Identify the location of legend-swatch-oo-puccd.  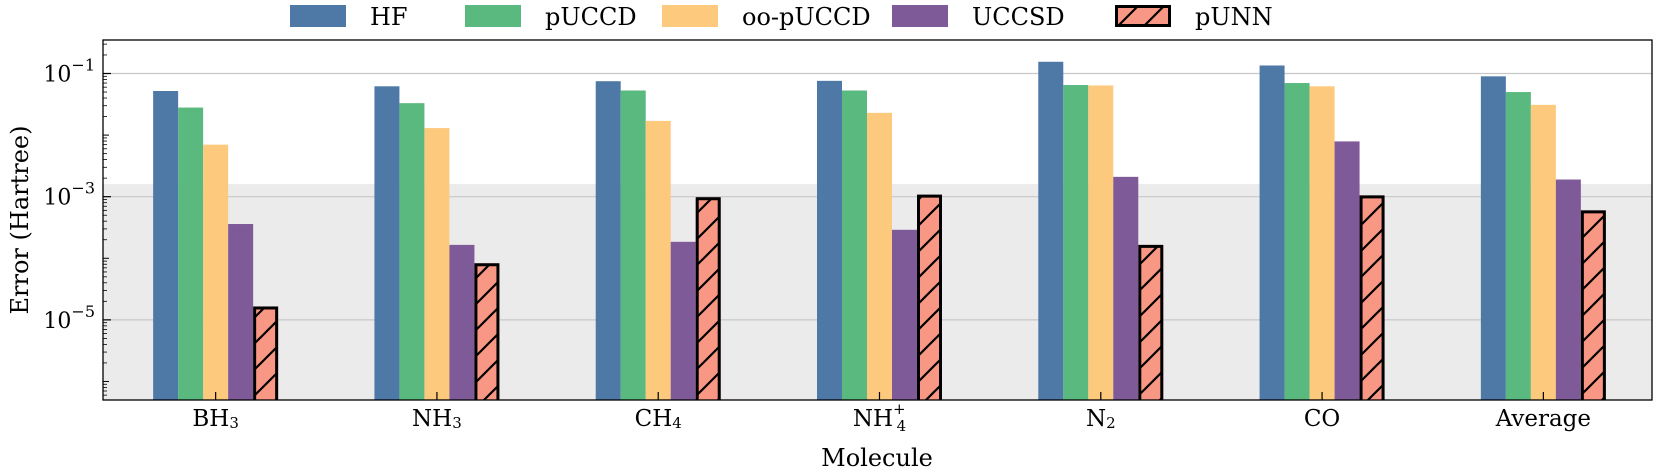
(690, 16).